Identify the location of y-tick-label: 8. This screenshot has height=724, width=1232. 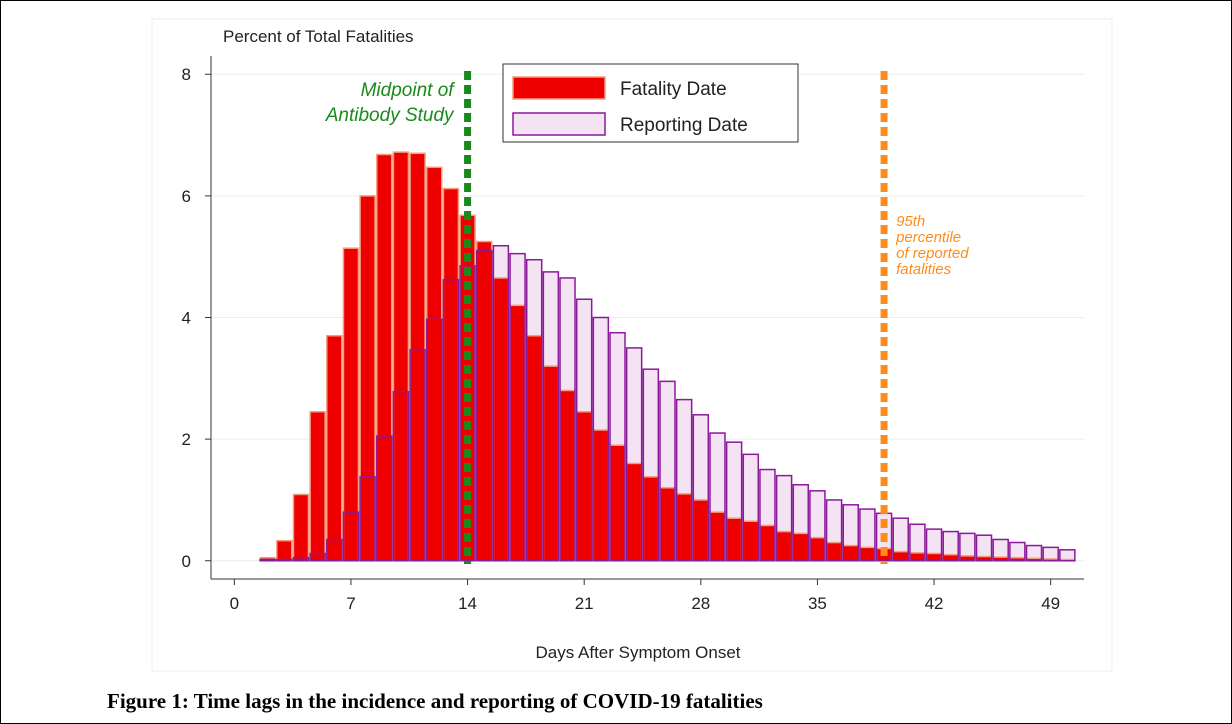
(186, 74).